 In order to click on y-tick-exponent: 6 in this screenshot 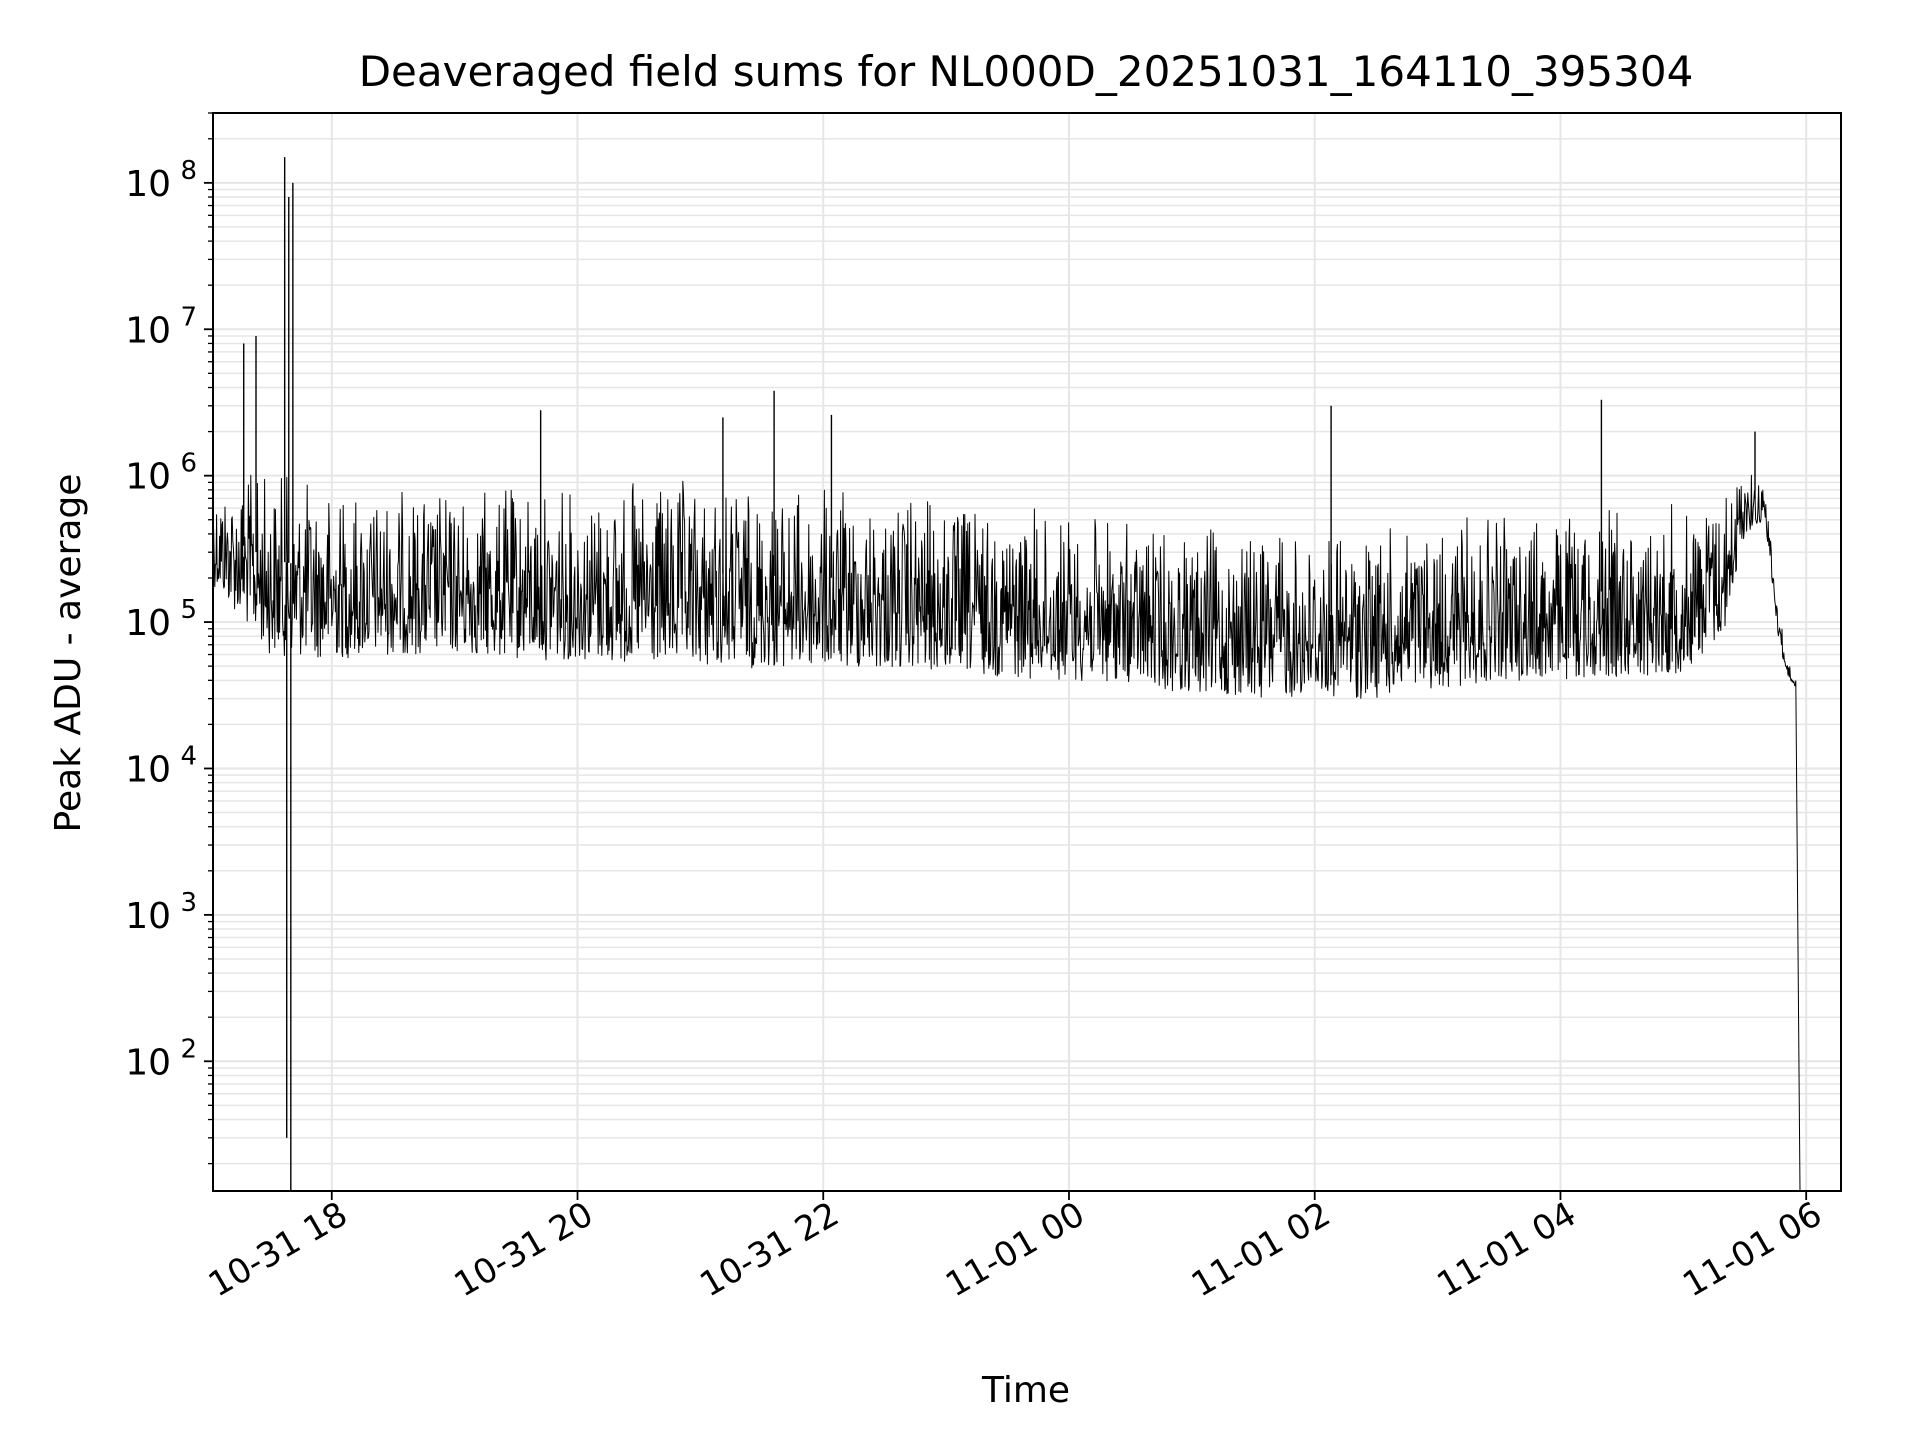, I will do `click(188, 464)`.